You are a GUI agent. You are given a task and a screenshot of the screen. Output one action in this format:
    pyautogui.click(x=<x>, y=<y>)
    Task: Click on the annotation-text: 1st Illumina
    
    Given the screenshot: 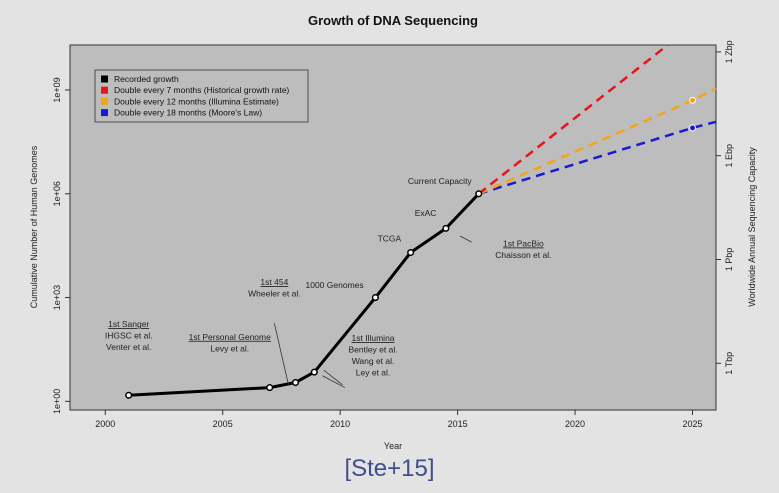 What is the action you would take?
    pyautogui.click(x=373, y=338)
    